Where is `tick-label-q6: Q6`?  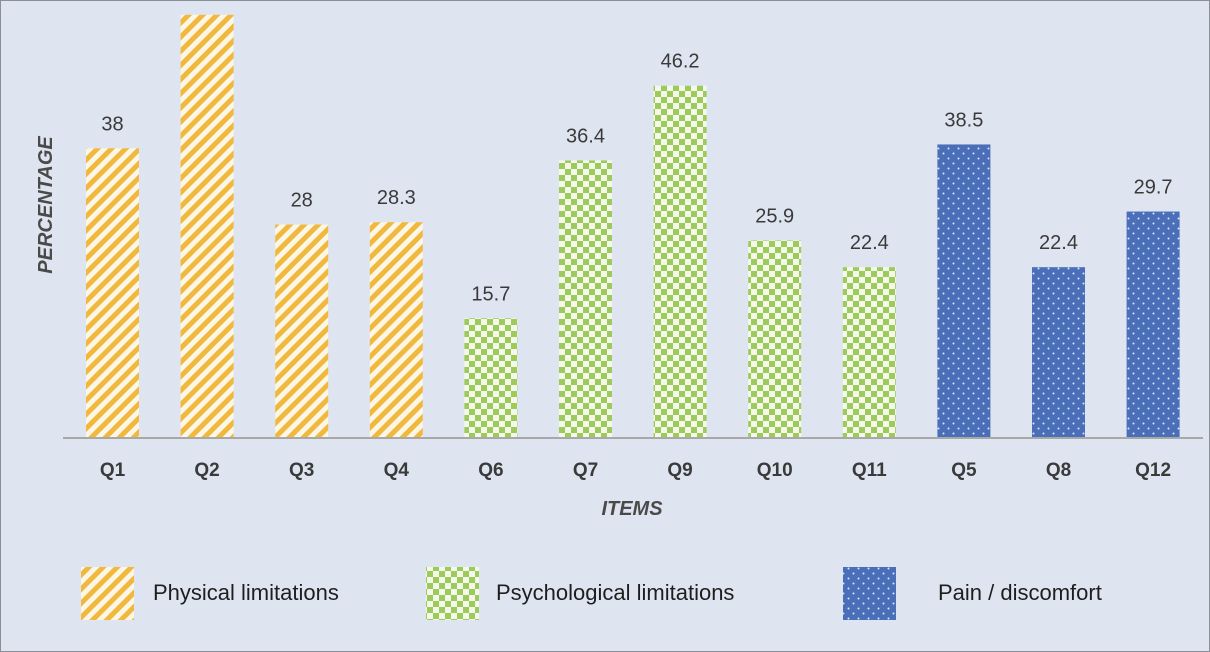 tick-label-q6: Q6 is located at coordinates (490, 470).